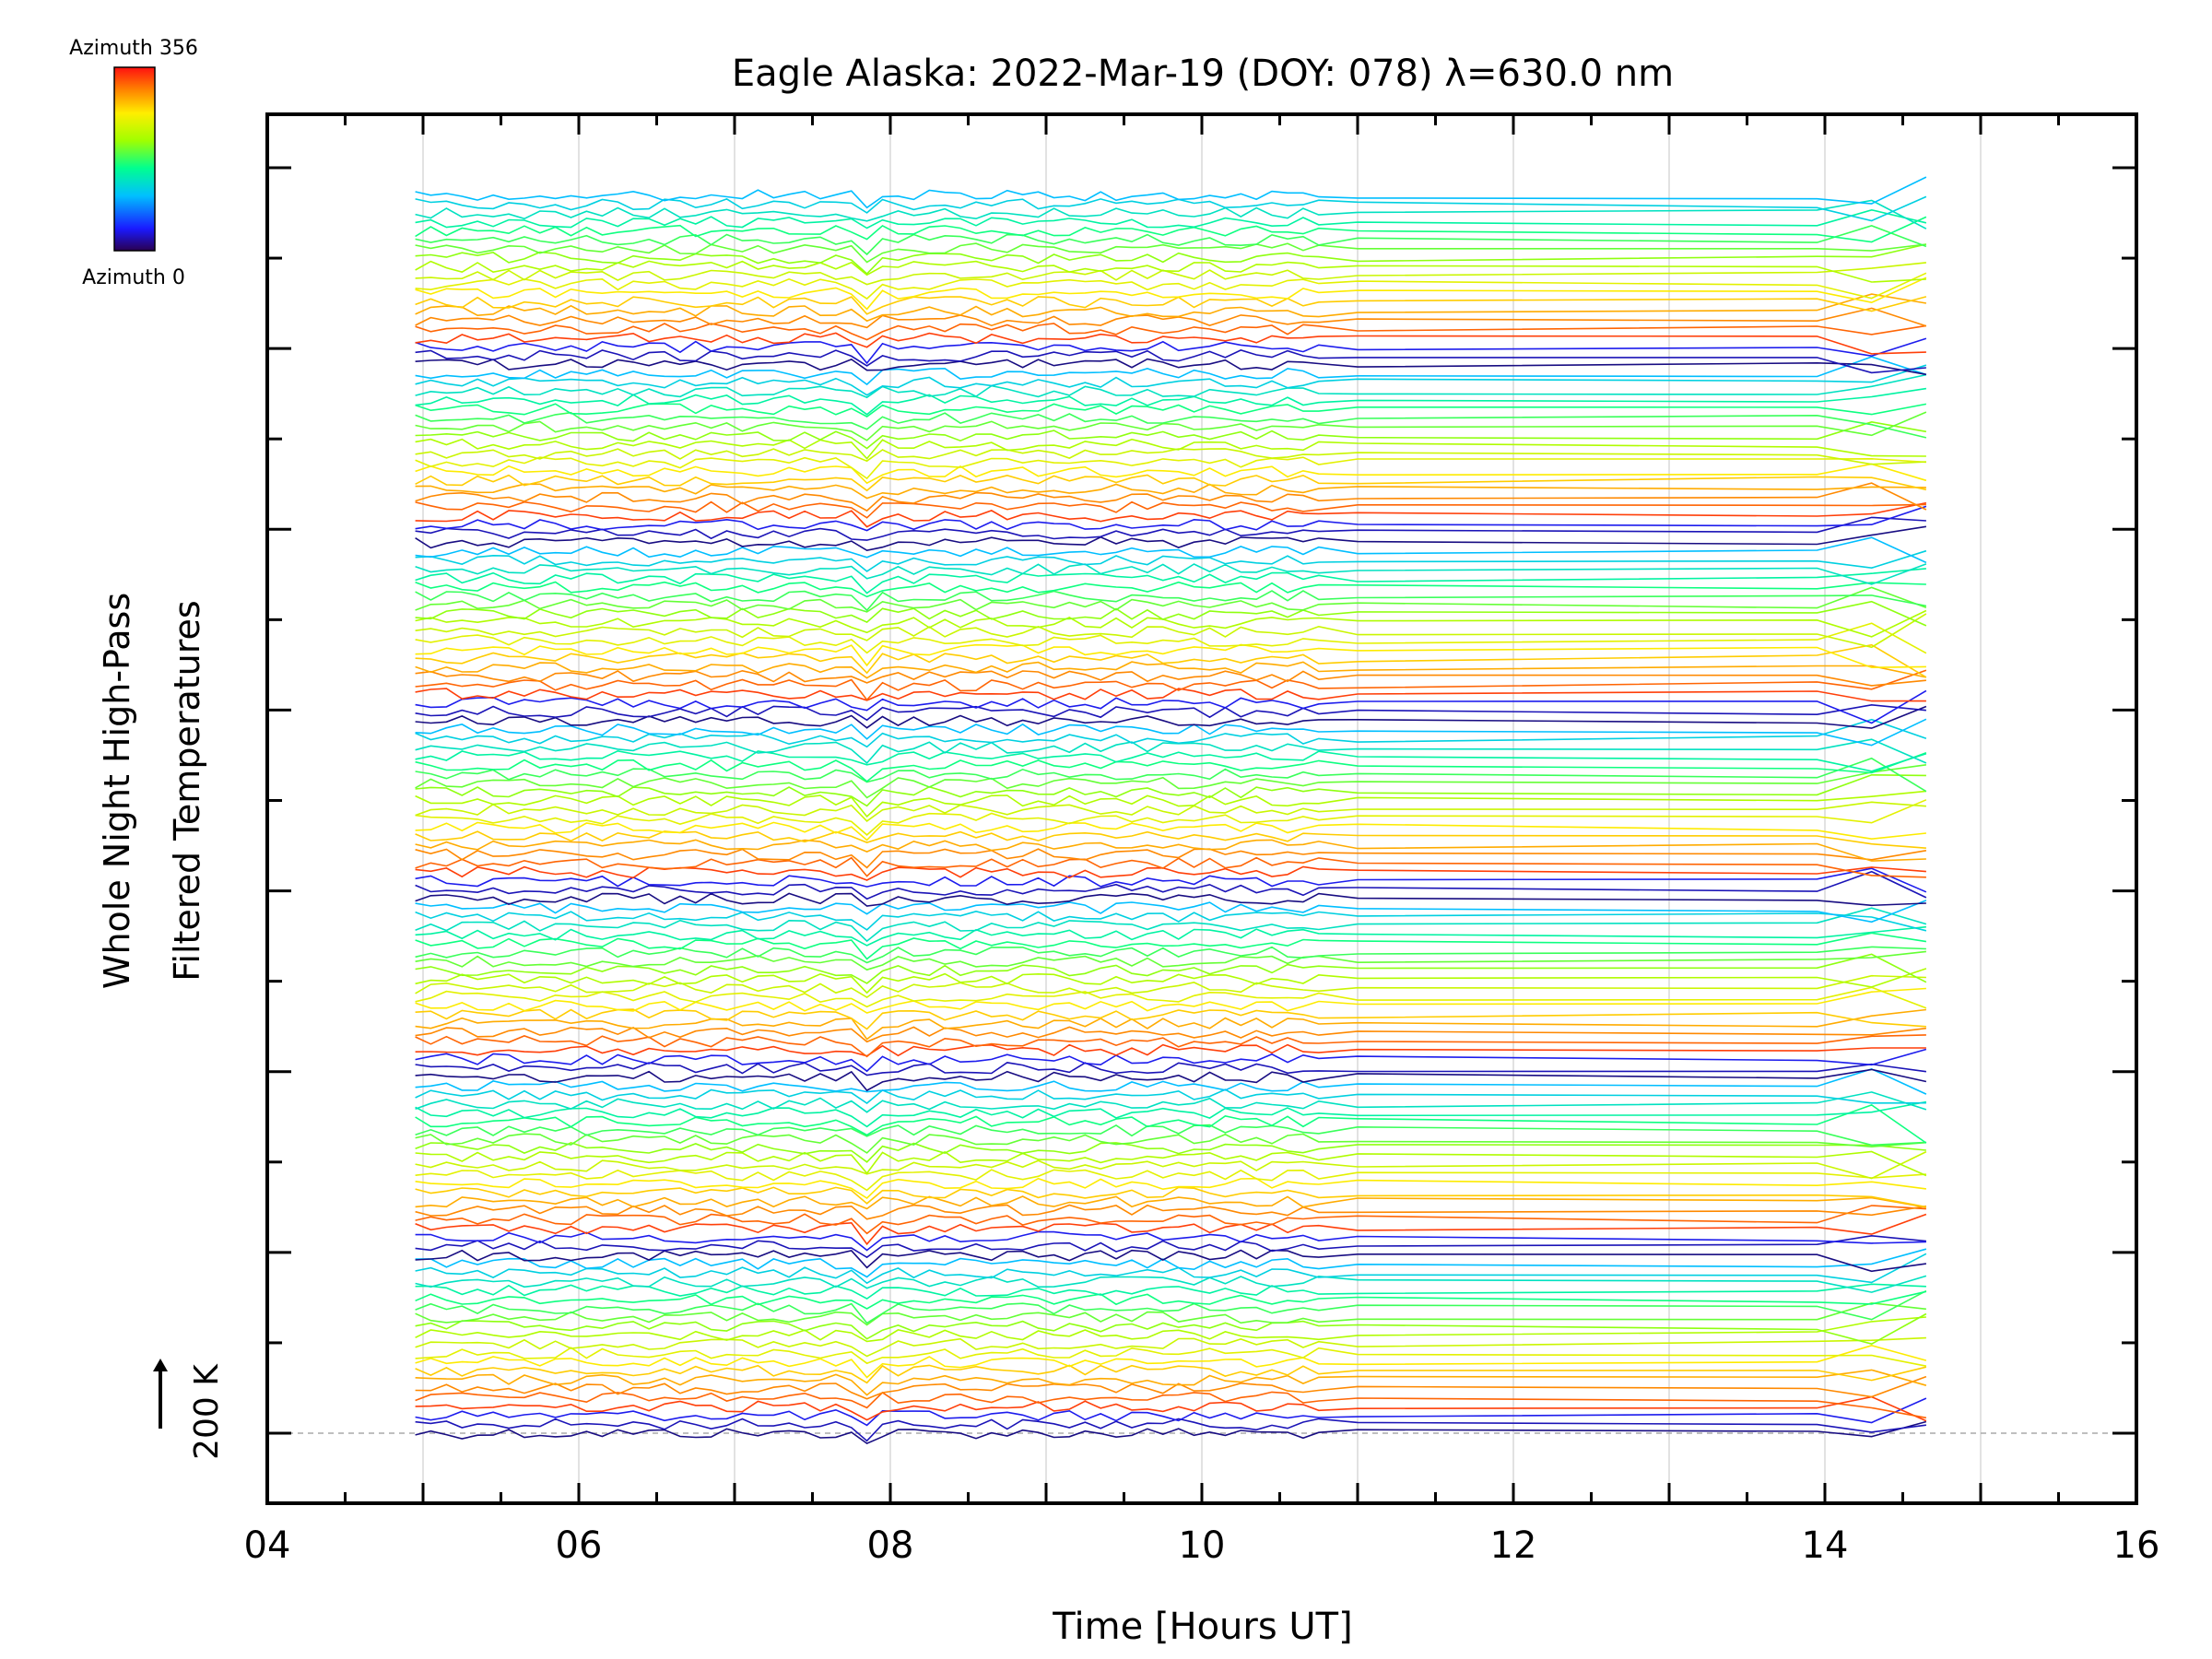 This screenshot has width=2212, height=1659. What do you see at coordinates (160, 1394) in the screenshot?
I see `scale-bar` at bounding box center [160, 1394].